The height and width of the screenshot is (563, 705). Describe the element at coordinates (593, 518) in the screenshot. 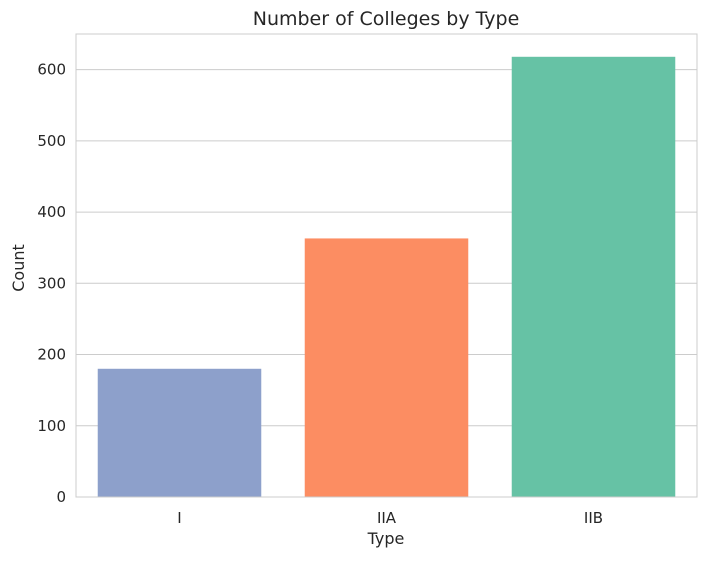

I see `x-tick-label-iib: IIB` at that location.